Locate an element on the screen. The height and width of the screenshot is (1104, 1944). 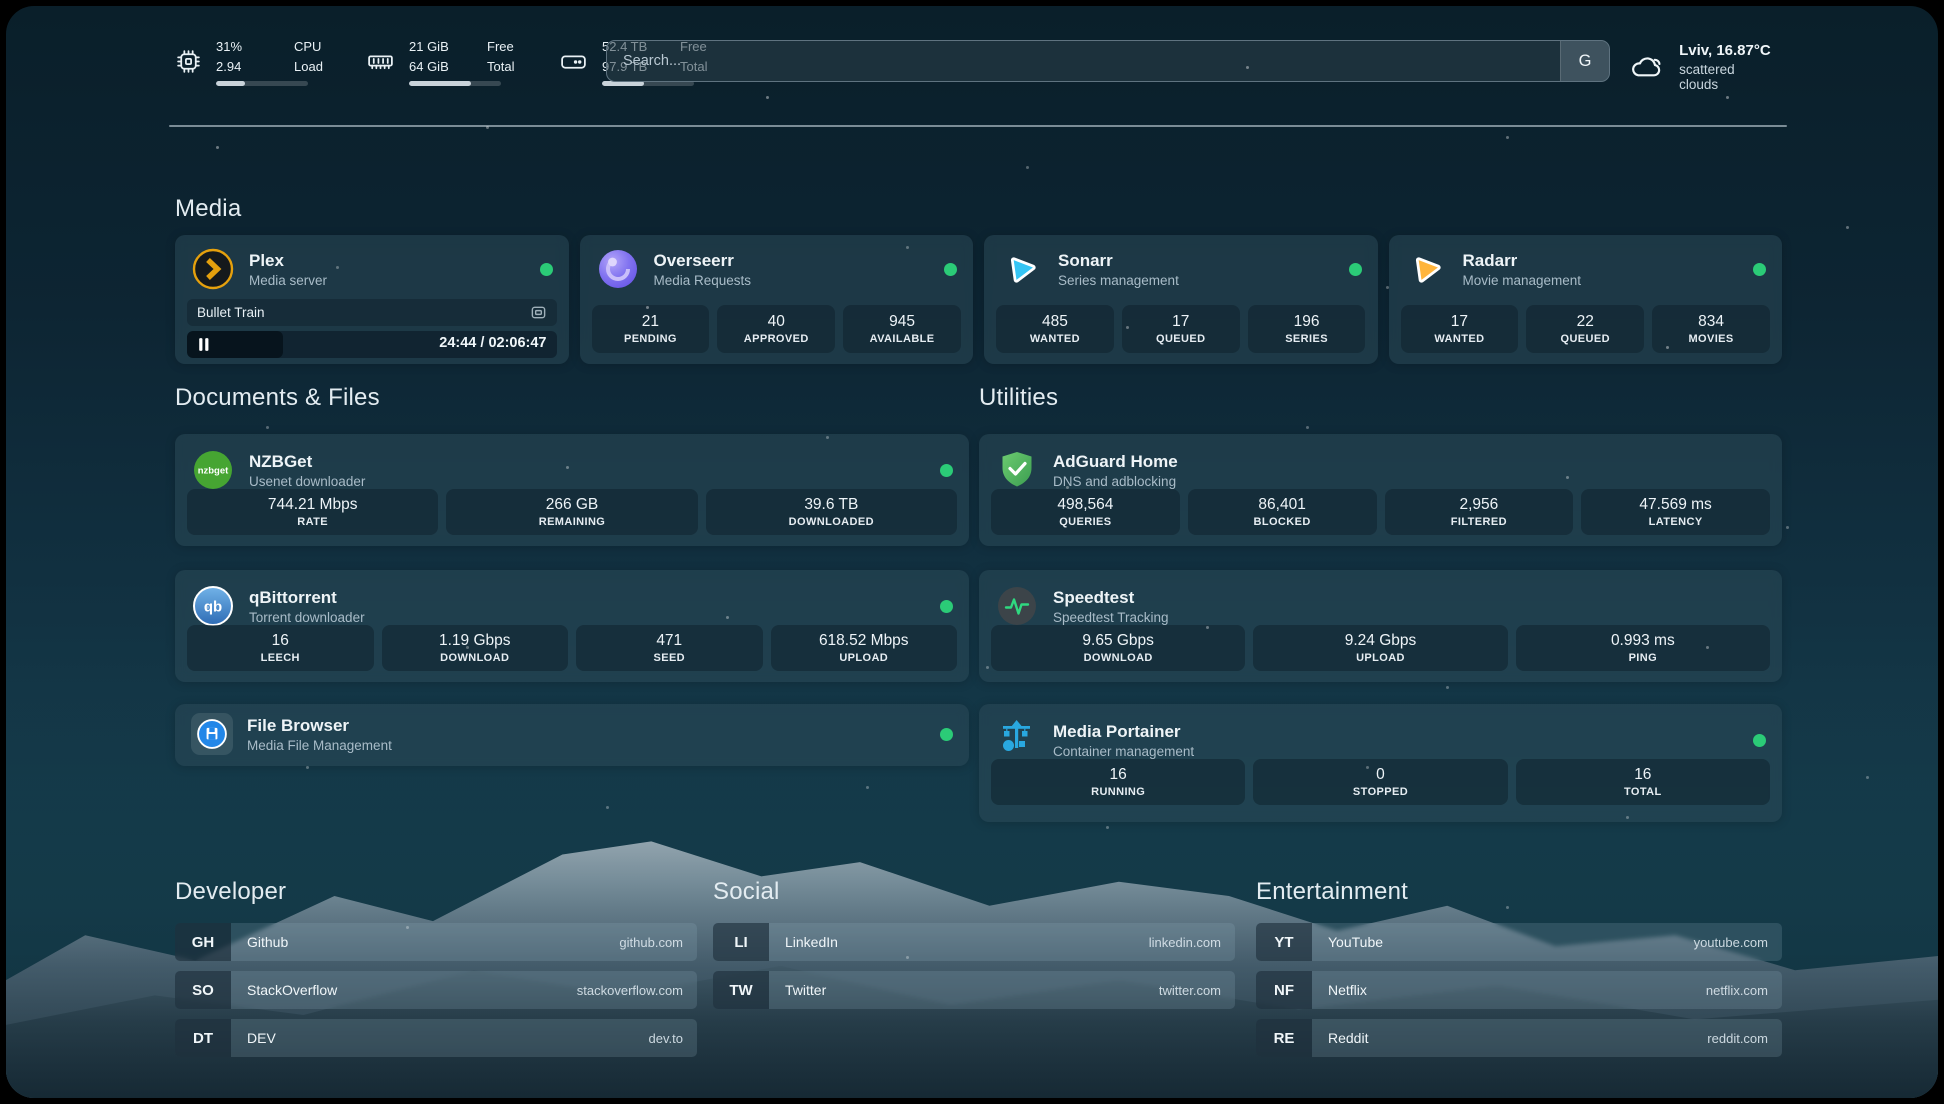
app-stats: 16 RUNNING 0 STOPPED 16 TOTAL is located at coordinates (1380, 782).